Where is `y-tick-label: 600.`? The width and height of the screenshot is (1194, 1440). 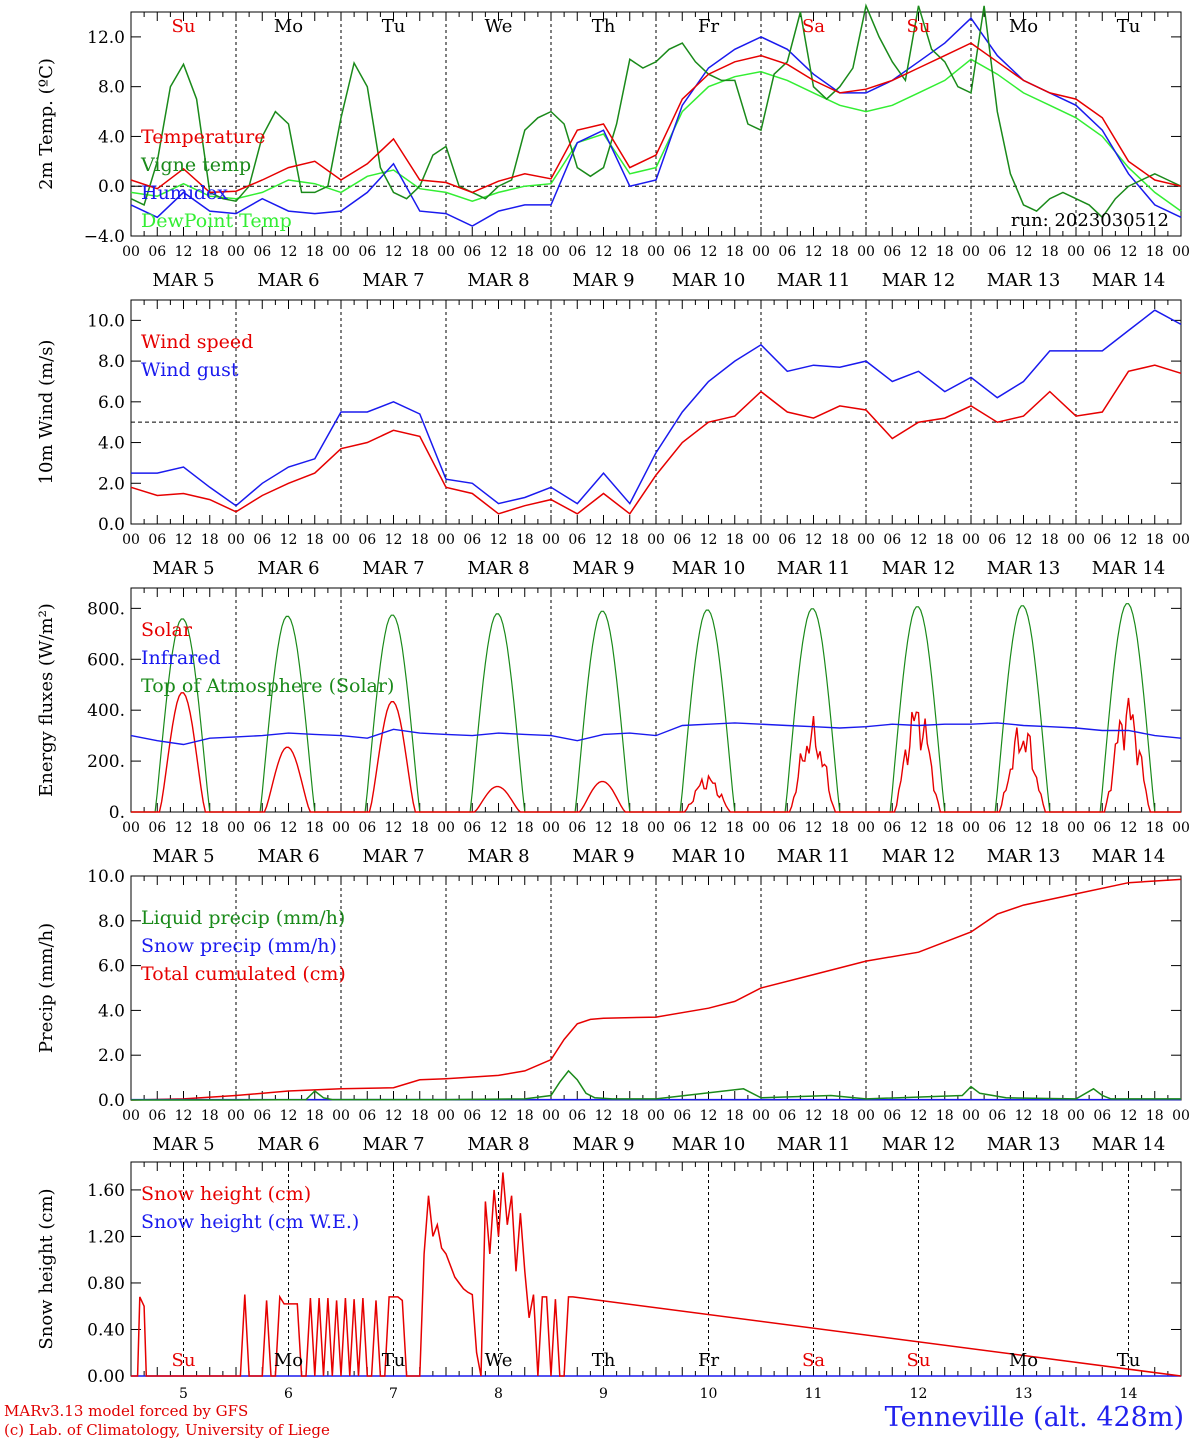
y-tick-label: 600. is located at coordinates (106, 660).